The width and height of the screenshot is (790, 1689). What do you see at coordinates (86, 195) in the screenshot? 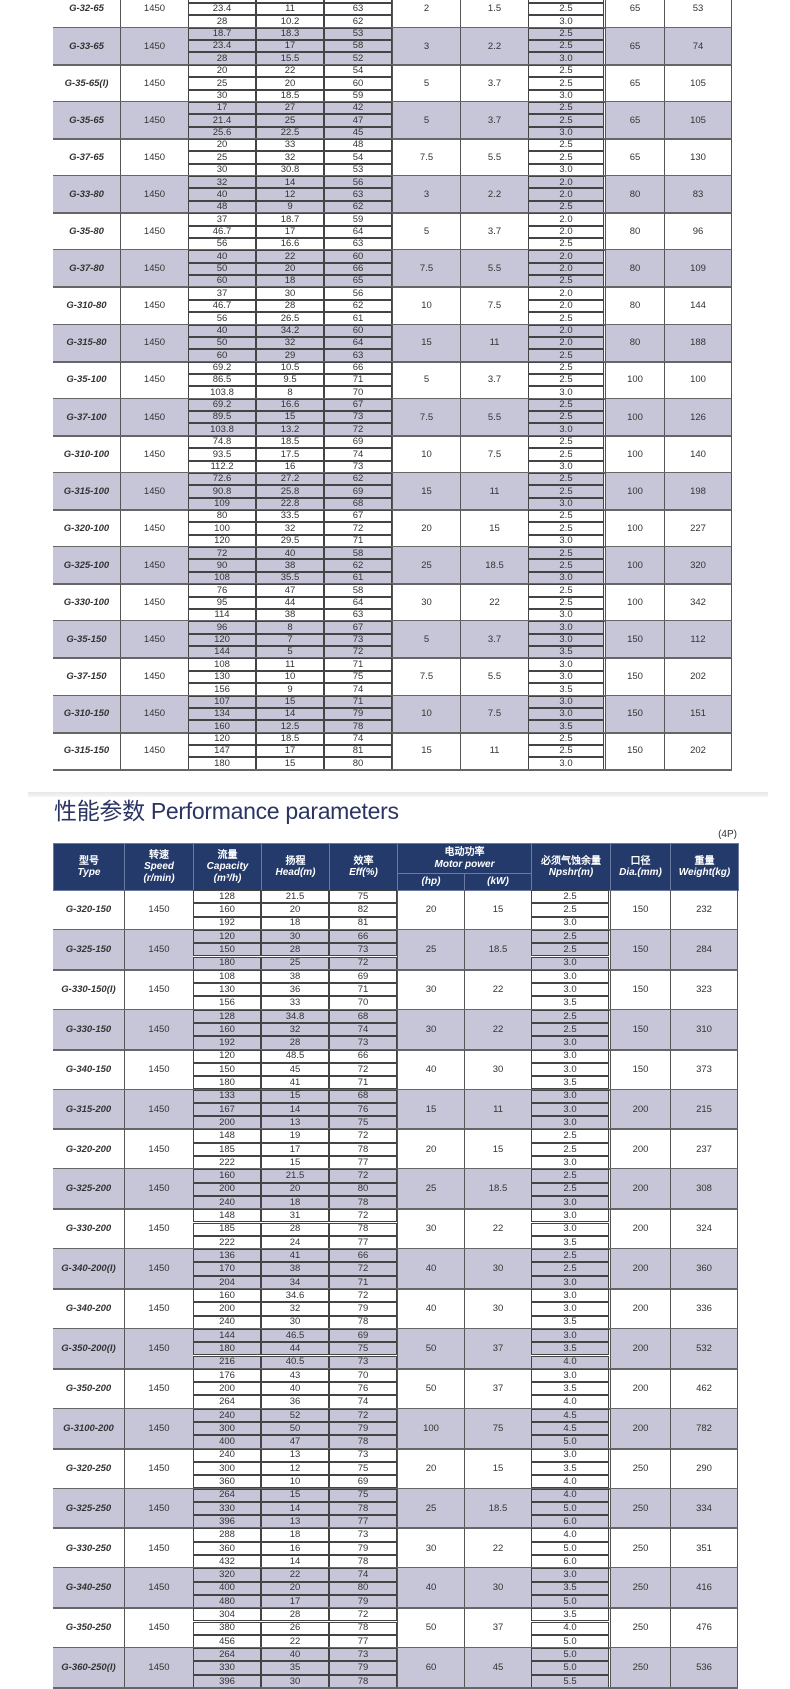
I see `model-type: G-33-80` at bounding box center [86, 195].